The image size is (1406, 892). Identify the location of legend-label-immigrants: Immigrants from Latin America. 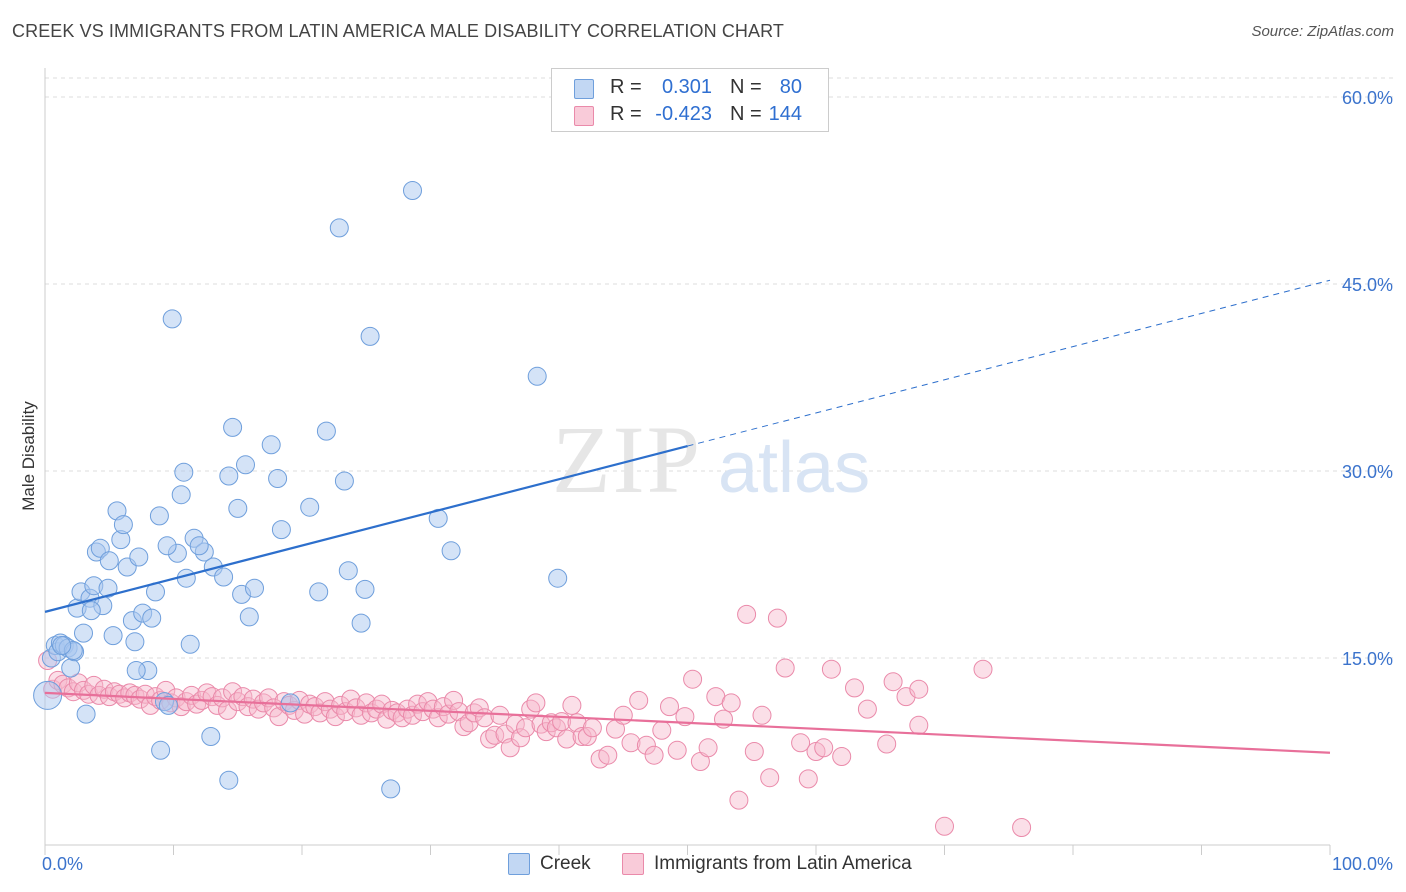
(783, 863).